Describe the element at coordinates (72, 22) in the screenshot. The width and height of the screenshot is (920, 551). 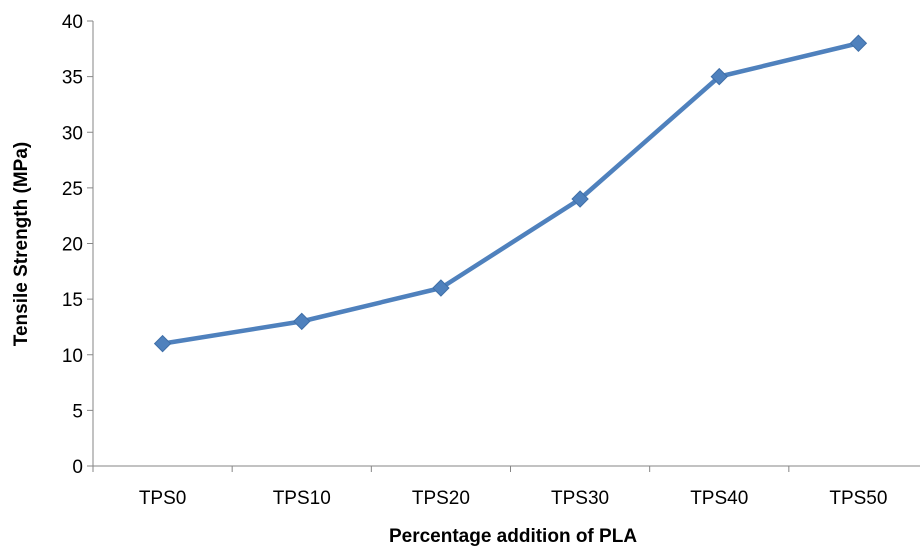
I see `y-tick-label: 40` at that location.